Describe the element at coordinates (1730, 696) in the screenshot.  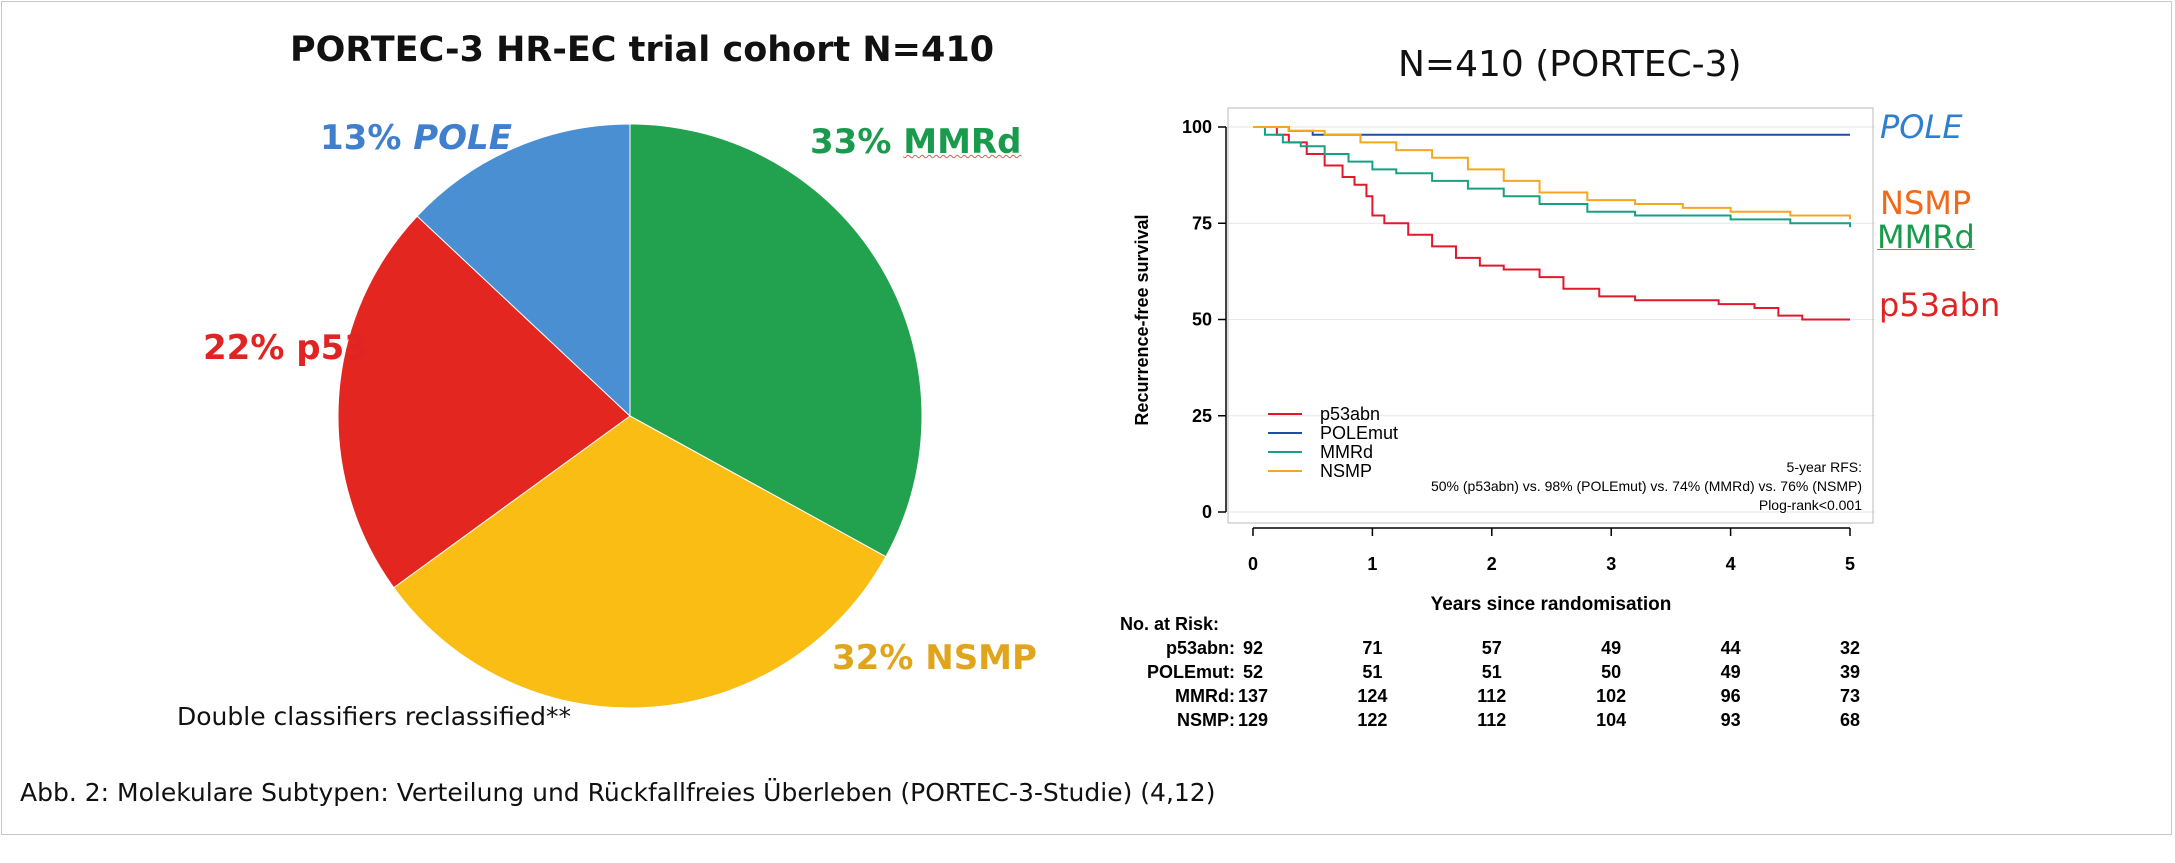
I see `risk-cell: 96` at that location.